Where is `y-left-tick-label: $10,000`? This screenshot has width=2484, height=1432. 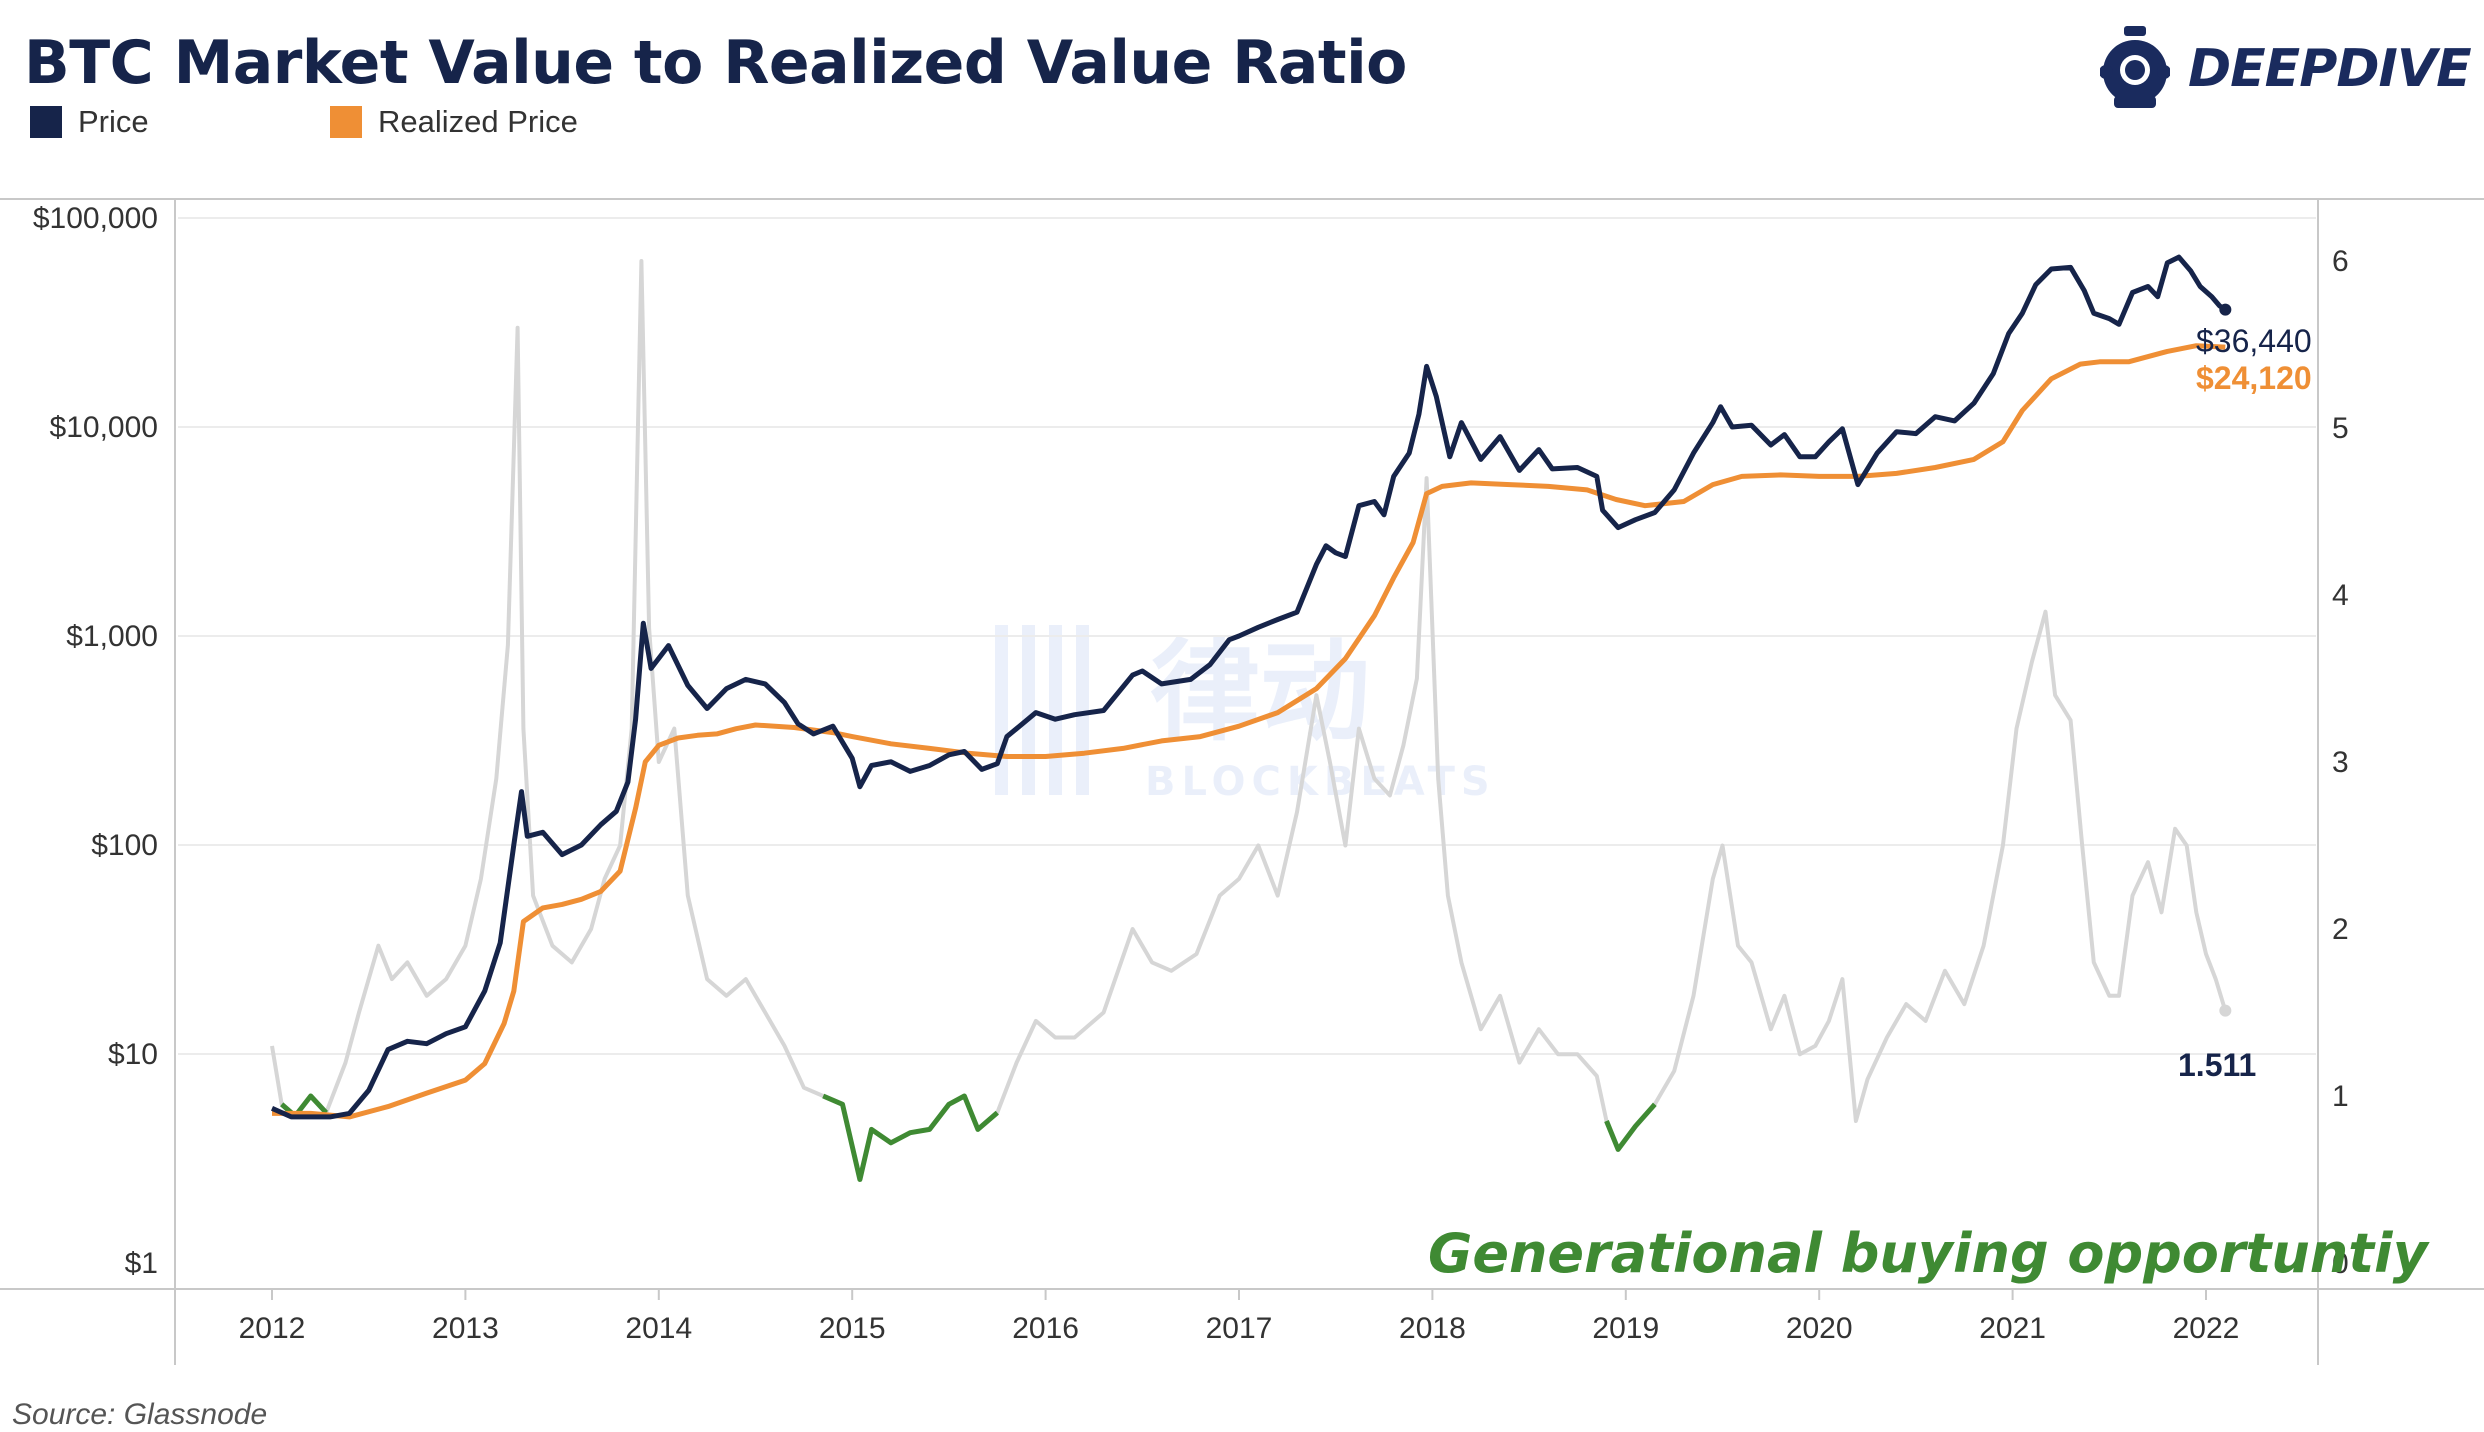 y-left-tick-label: $10,000 is located at coordinates (104, 427).